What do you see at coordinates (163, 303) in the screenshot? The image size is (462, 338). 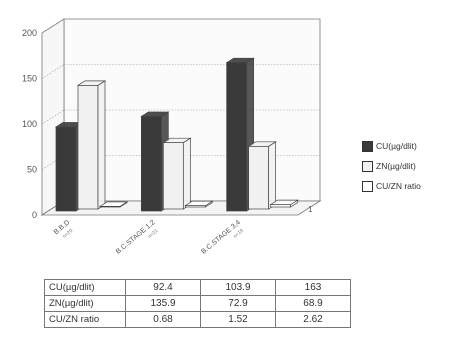 I see `table-cell: 135.9` at bounding box center [163, 303].